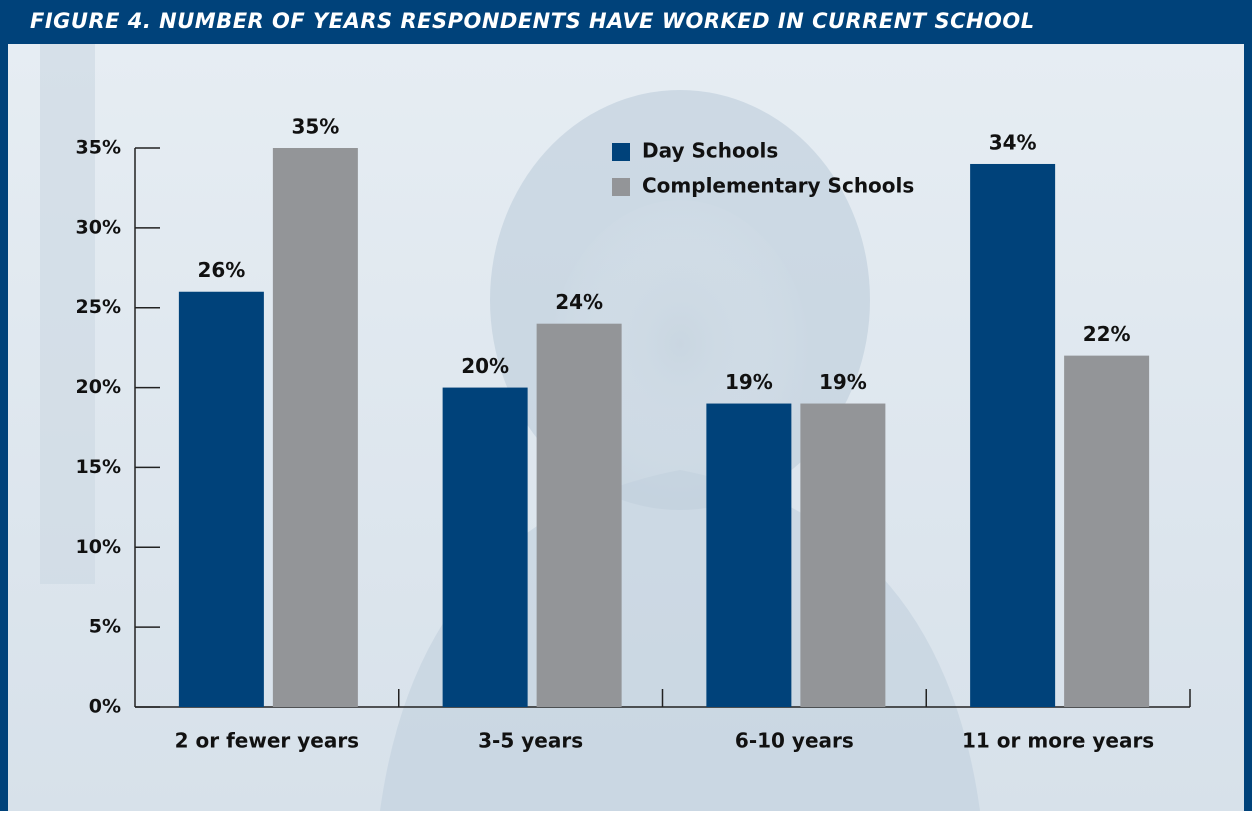 This screenshot has height=815, width=1252. I want to click on y-tick-label: 5%, so click(105, 627).